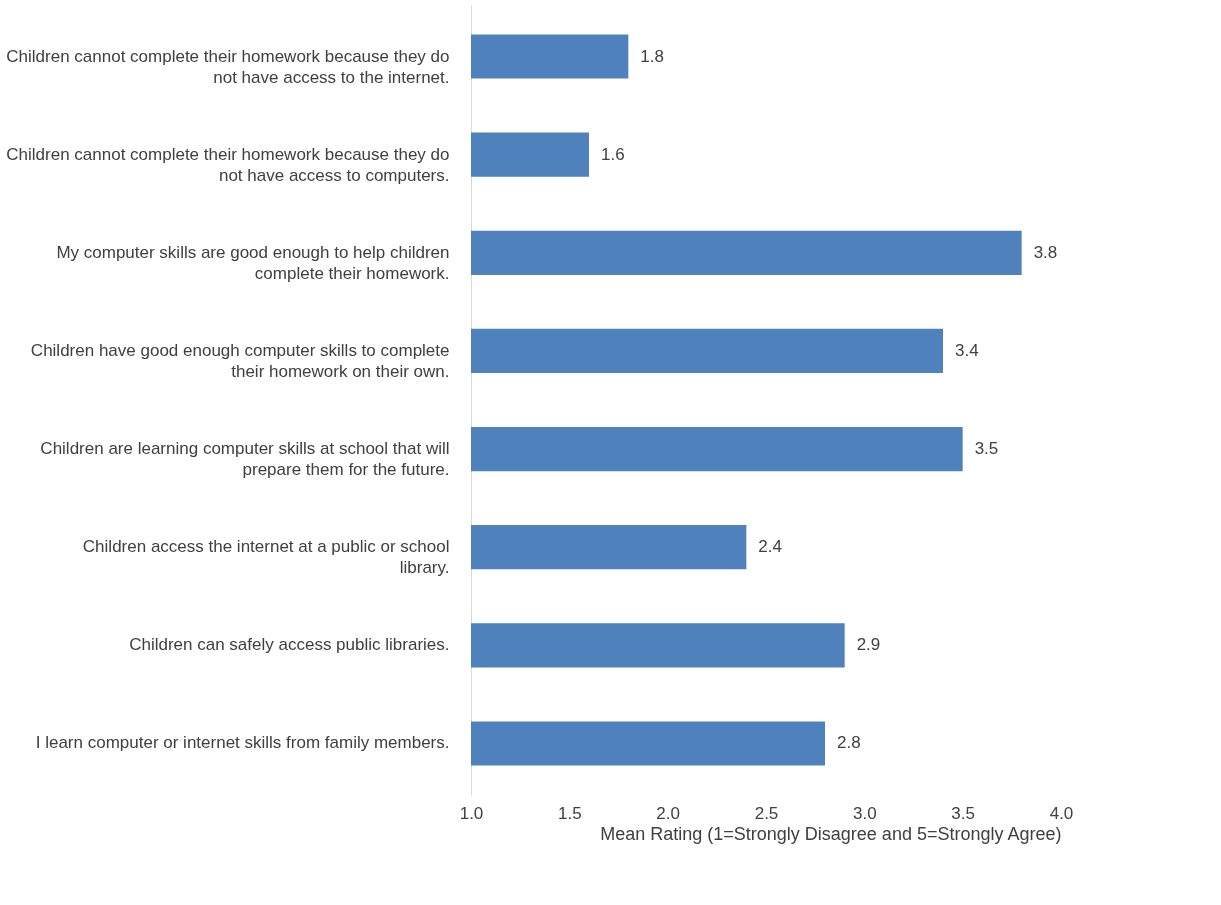 This screenshot has height=905, width=1221. I want to click on y-tick-label: Children can safely access public libraries., so click(289, 645).